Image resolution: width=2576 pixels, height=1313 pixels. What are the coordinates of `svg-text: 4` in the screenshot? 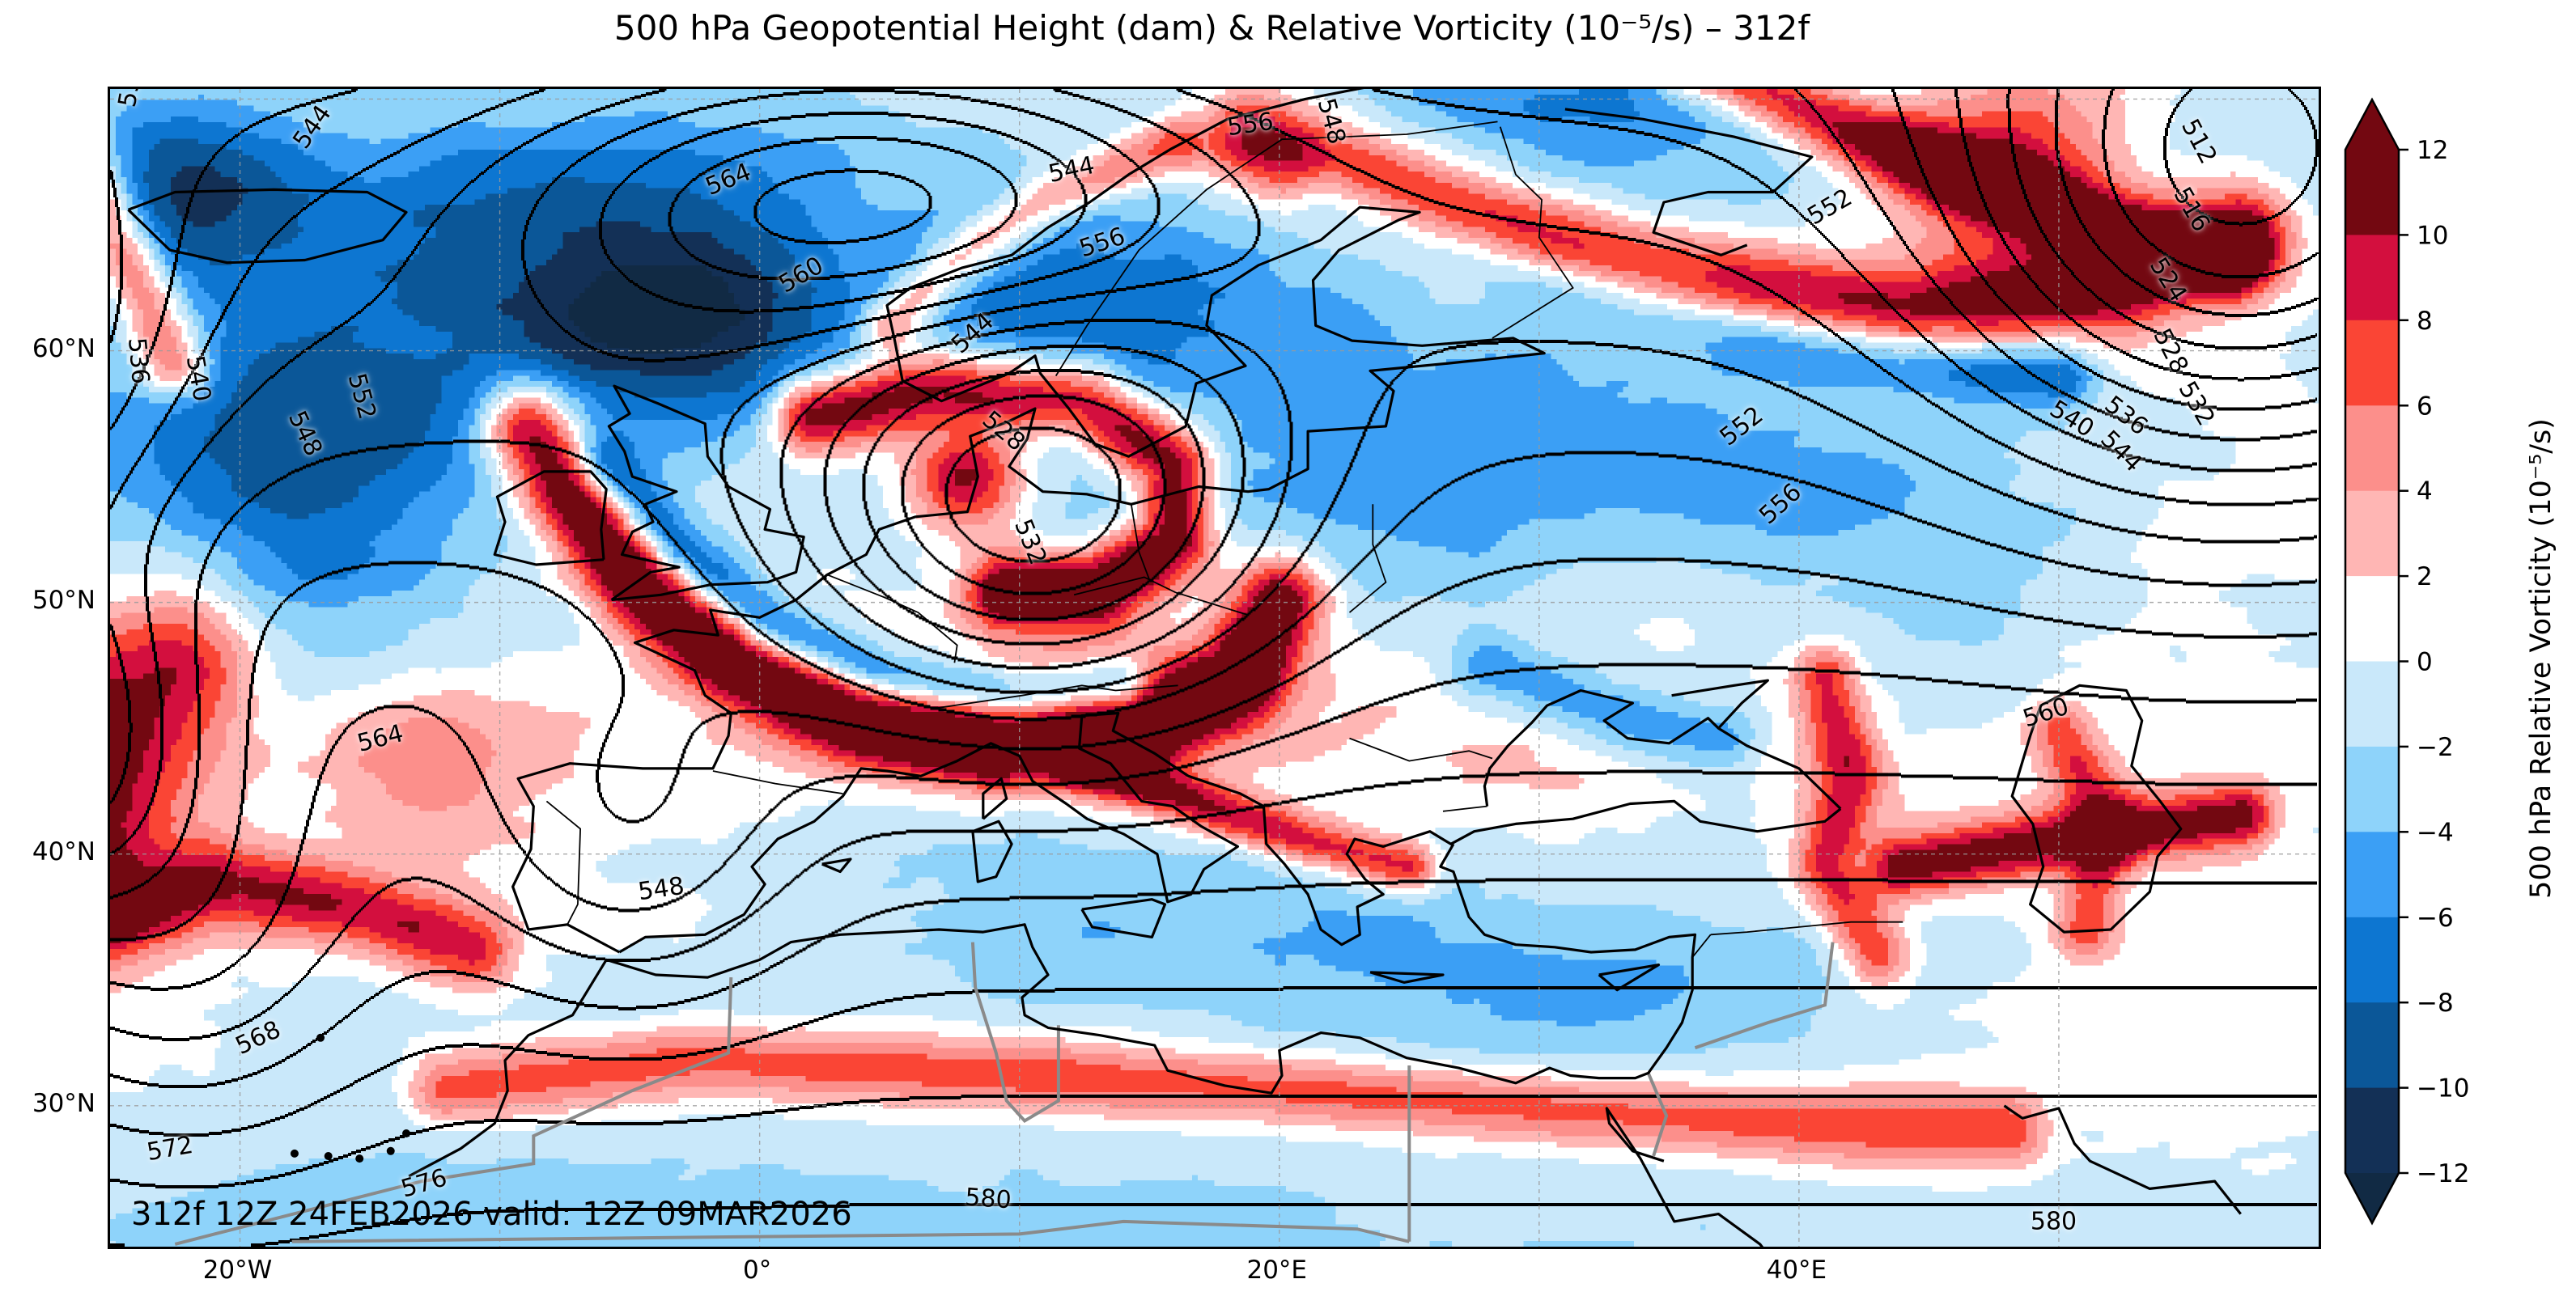 It's located at (2425, 492).